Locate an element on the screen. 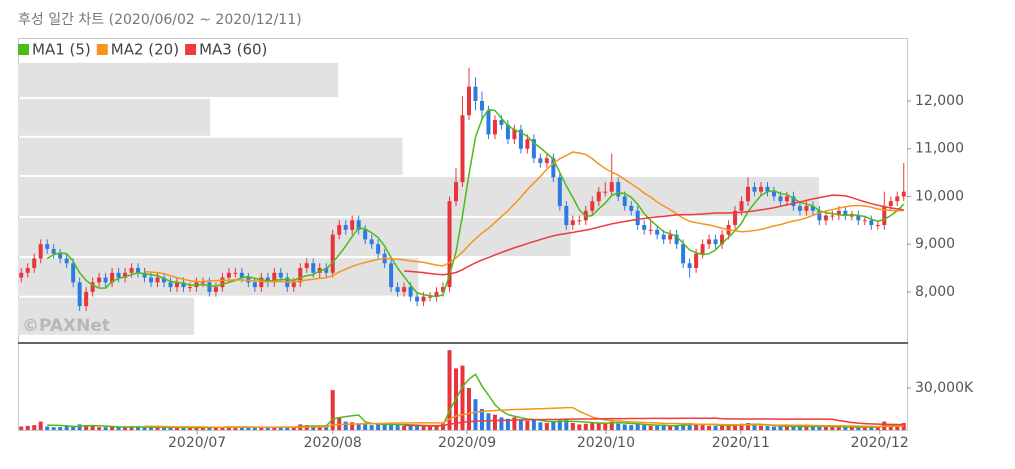 This screenshot has width=1015, height=469. legend-swatch is located at coordinates (191, 49).